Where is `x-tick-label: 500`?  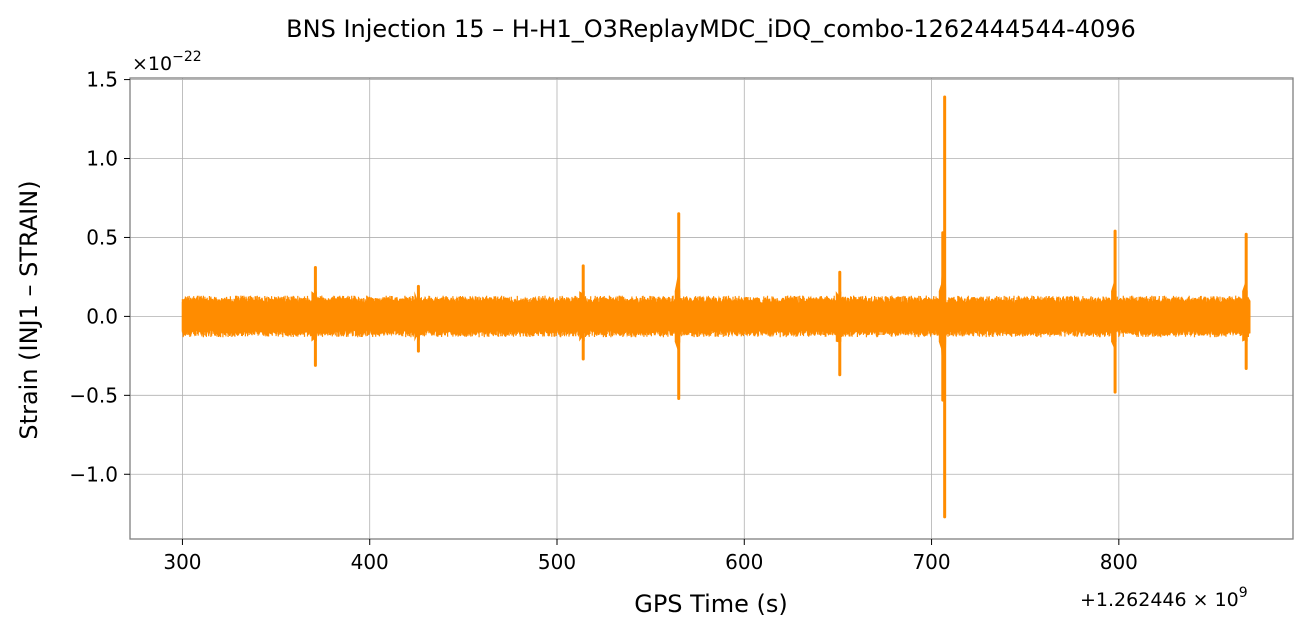 x-tick-label: 500 is located at coordinates (557, 562).